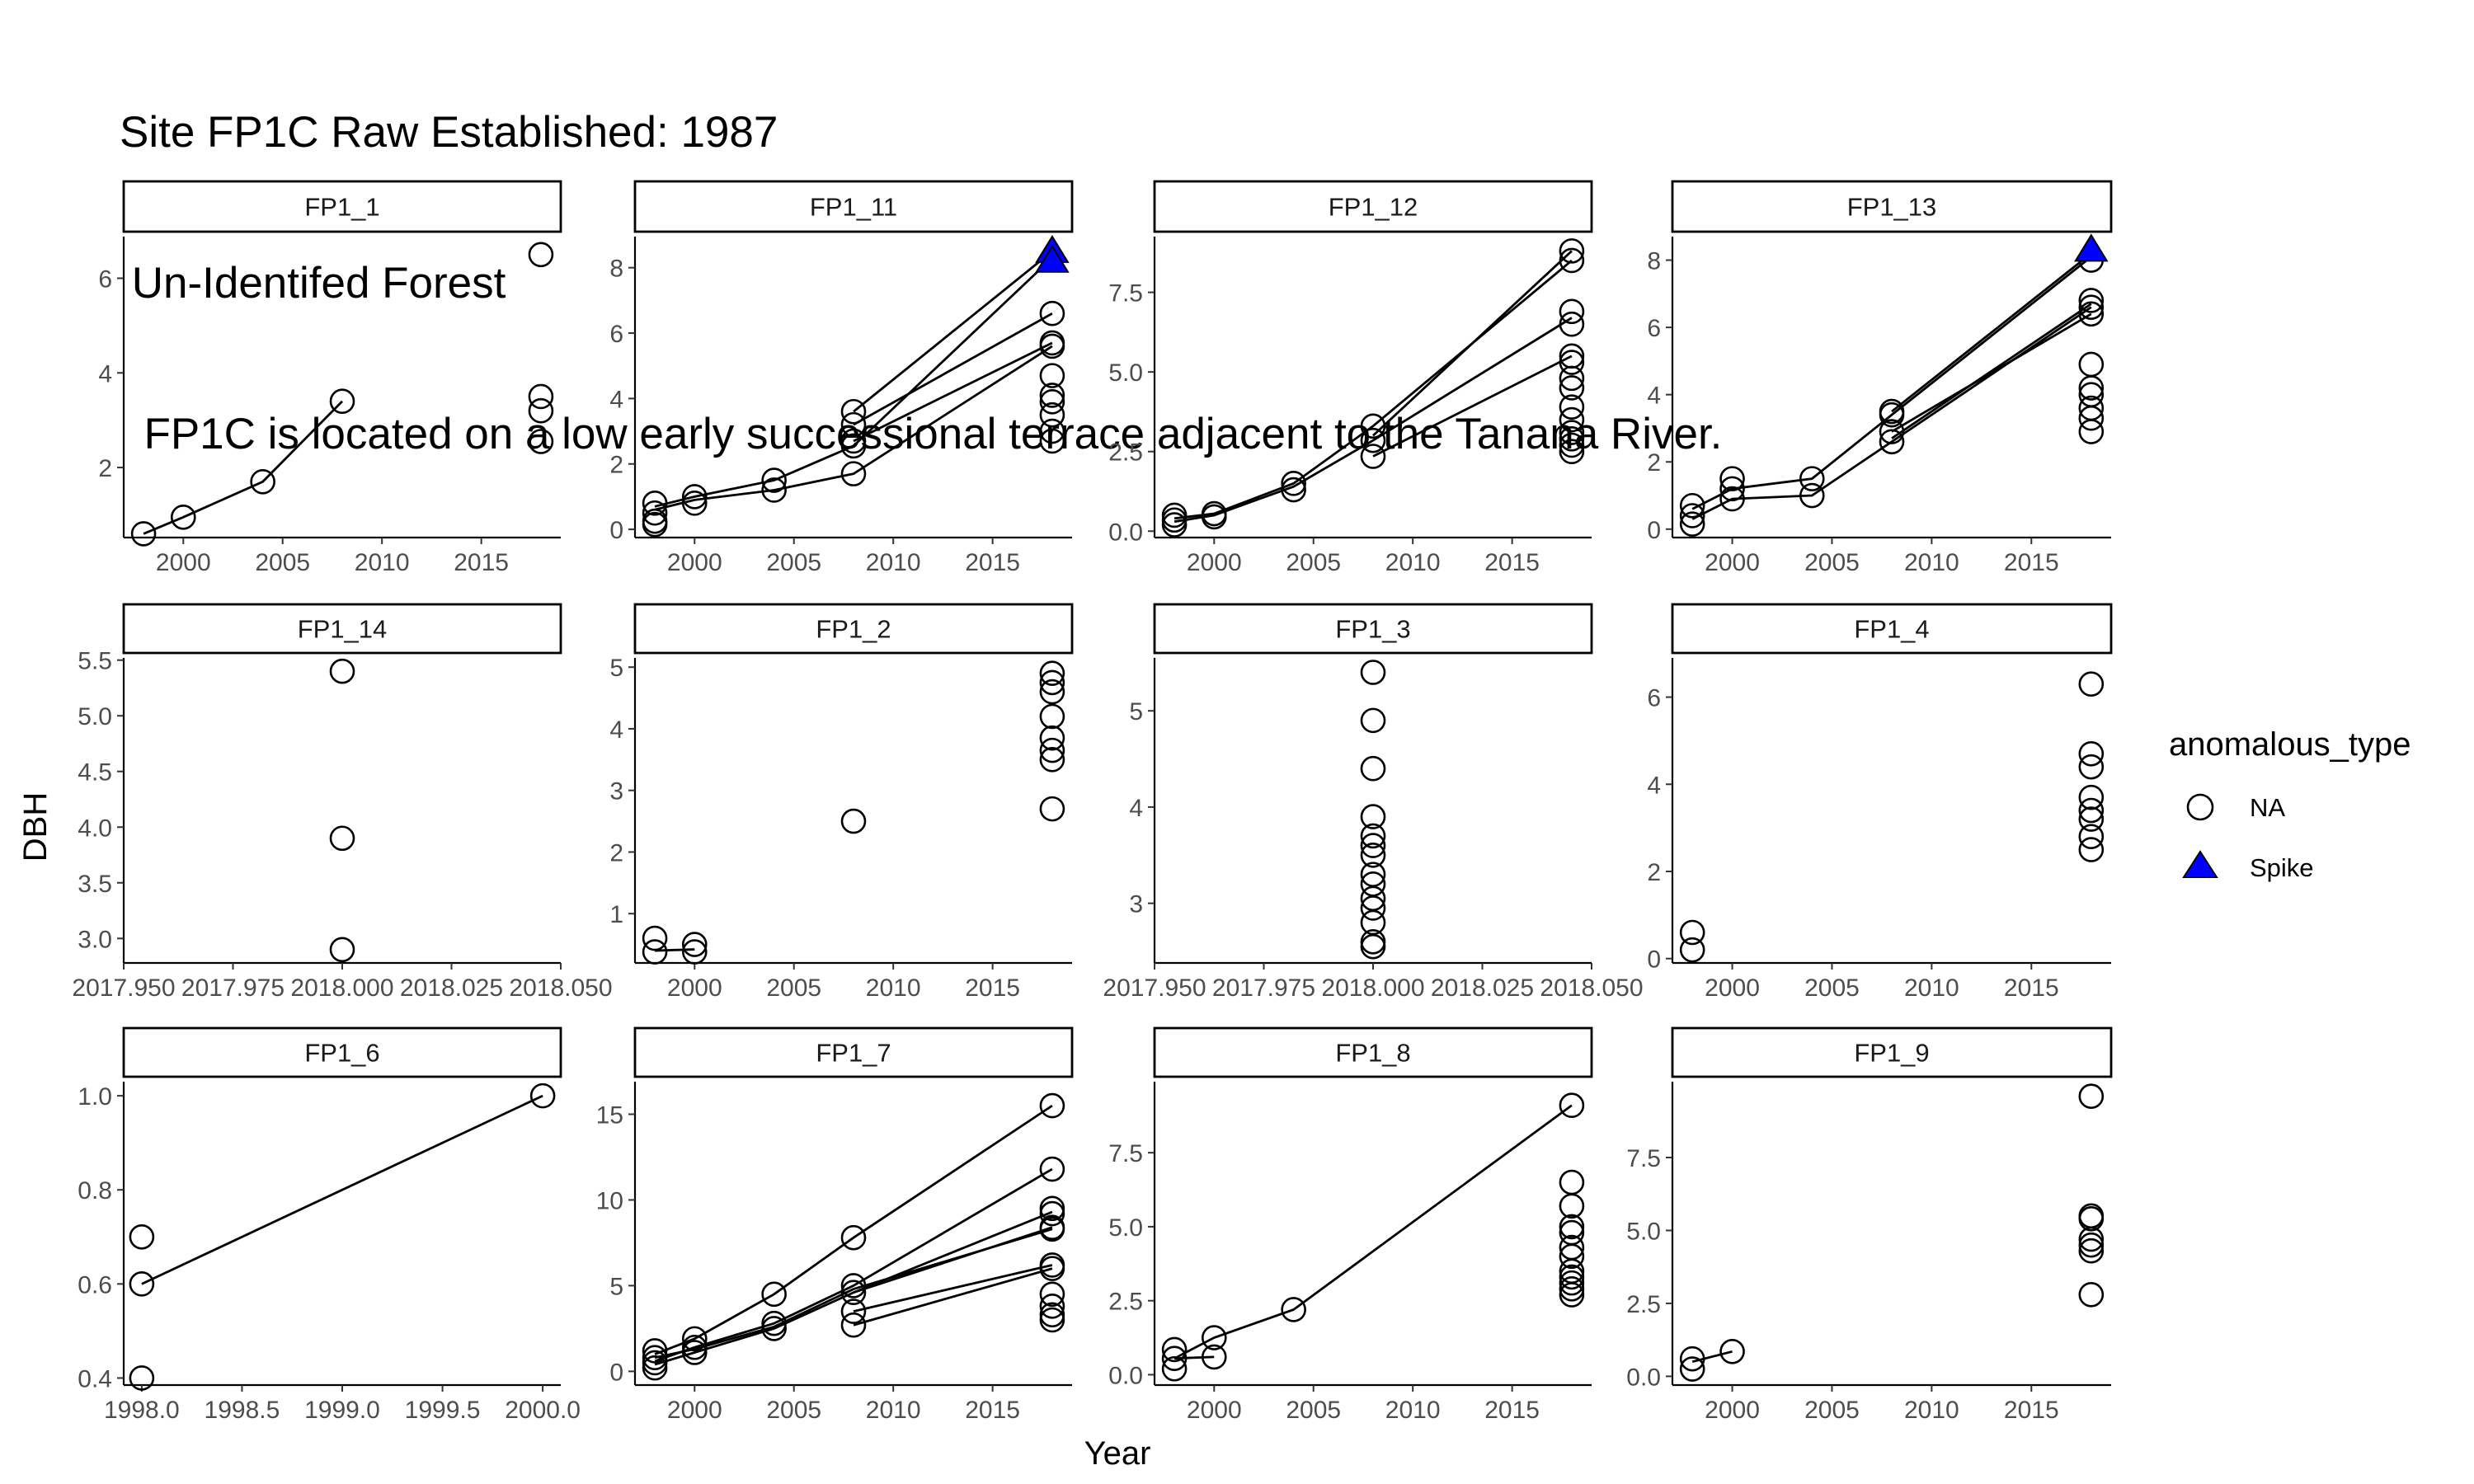 This screenshot has height=1484, width=2474. What do you see at coordinates (95, 1284) in the screenshot?
I see `y-tick-label: 0.6` at bounding box center [95, 1284].